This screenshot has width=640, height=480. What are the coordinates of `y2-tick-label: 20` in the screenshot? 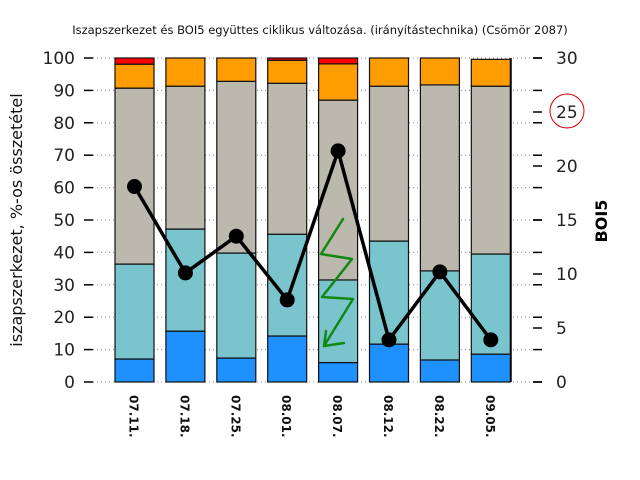 It's located at (567, 167).